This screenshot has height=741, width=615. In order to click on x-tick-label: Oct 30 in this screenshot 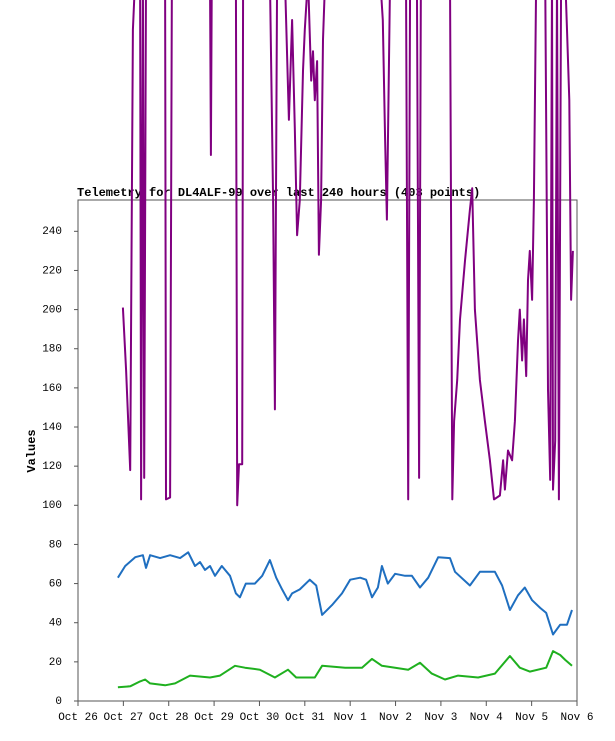, I will do `click(260, 718)`.